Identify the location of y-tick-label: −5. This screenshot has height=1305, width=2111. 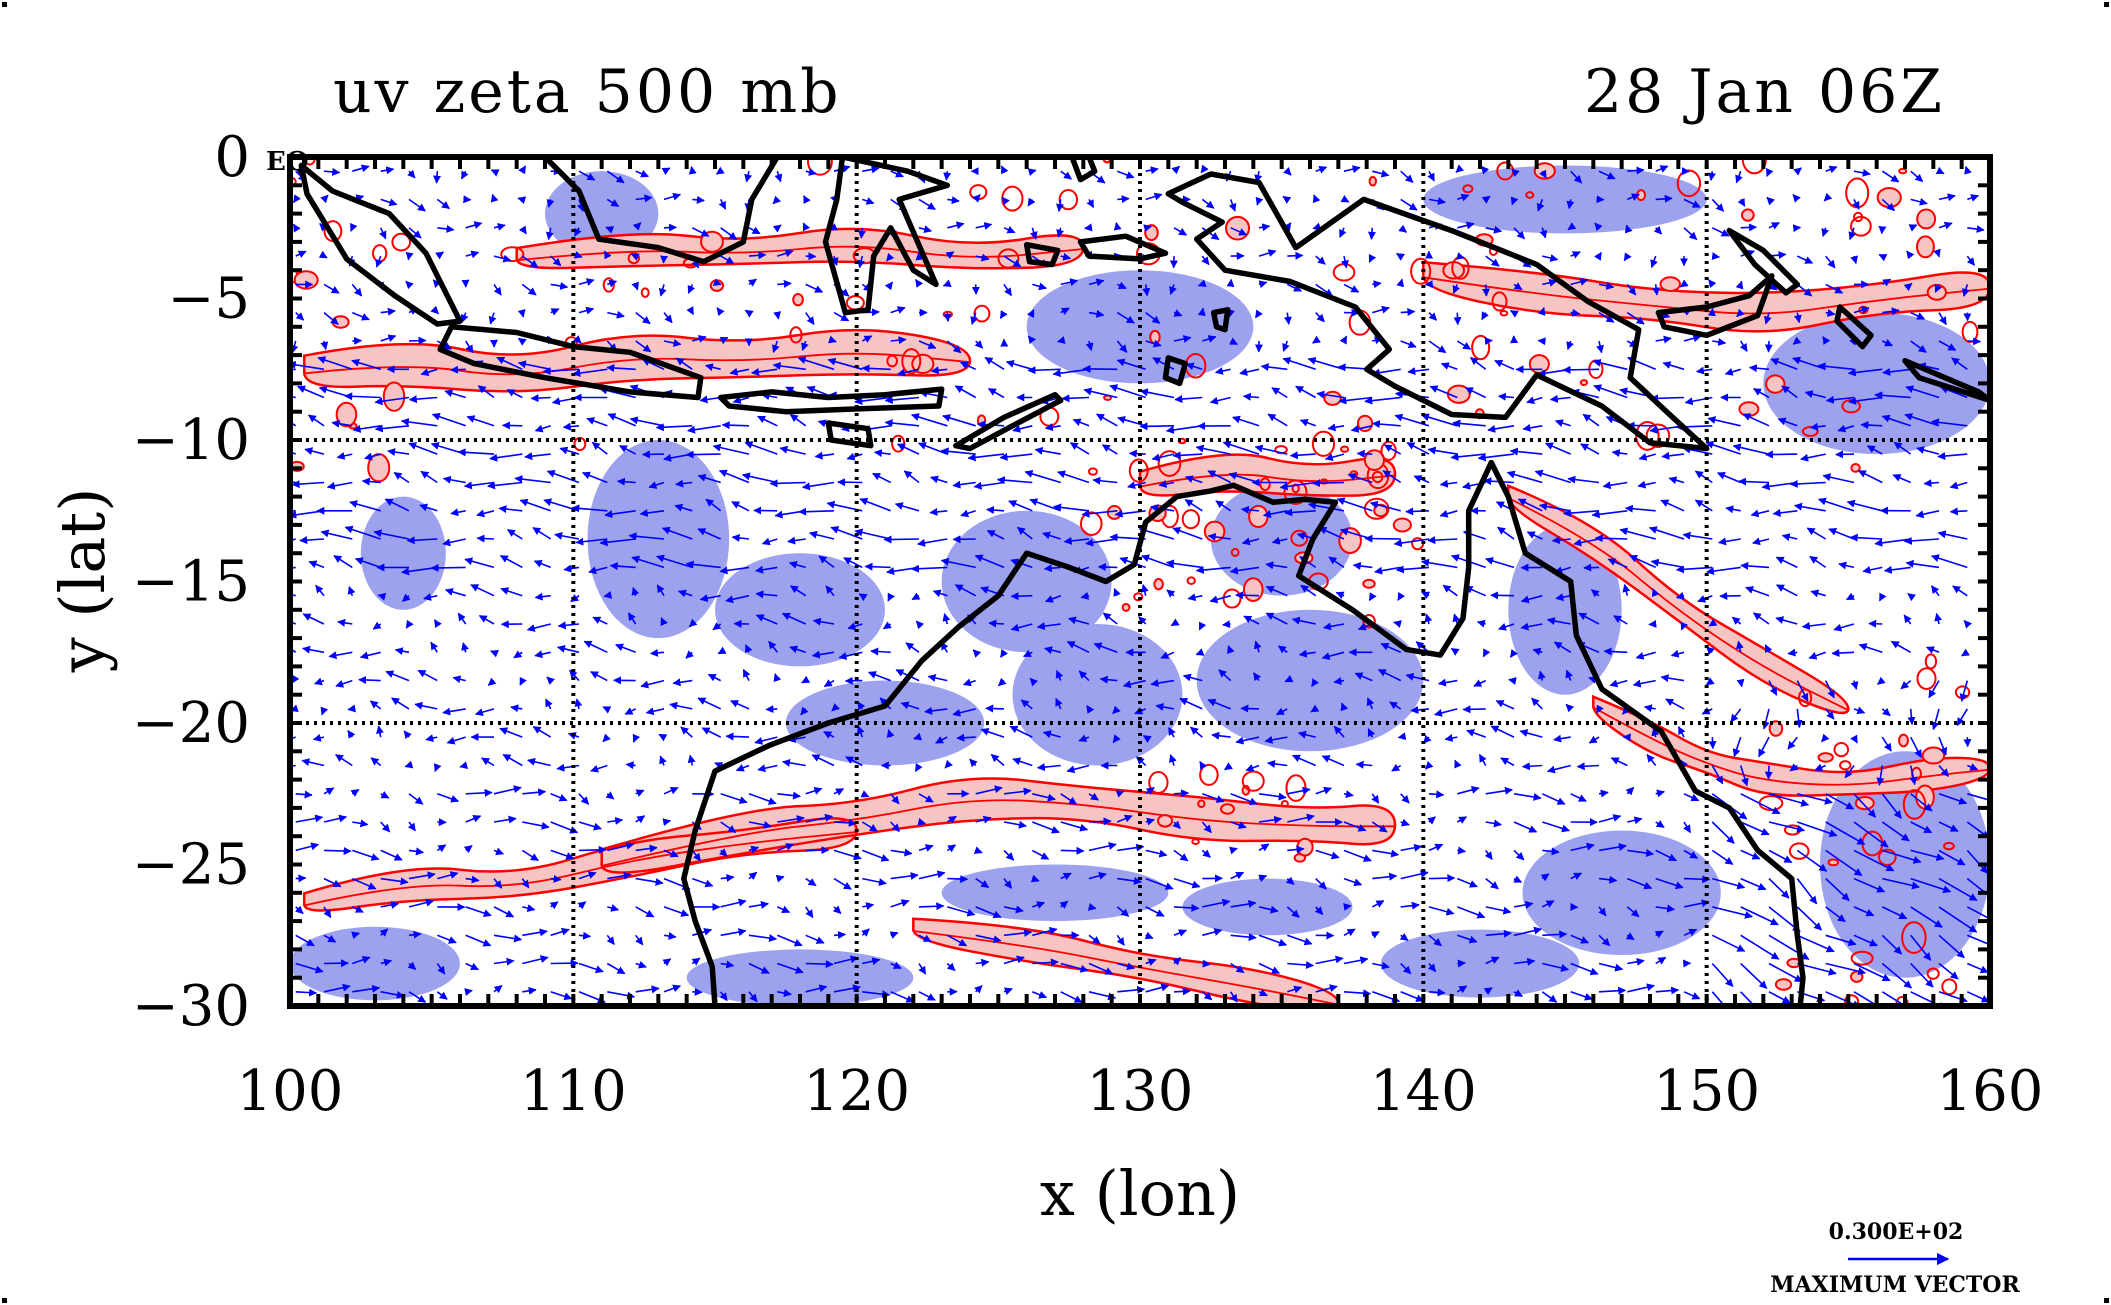
(208, 299).